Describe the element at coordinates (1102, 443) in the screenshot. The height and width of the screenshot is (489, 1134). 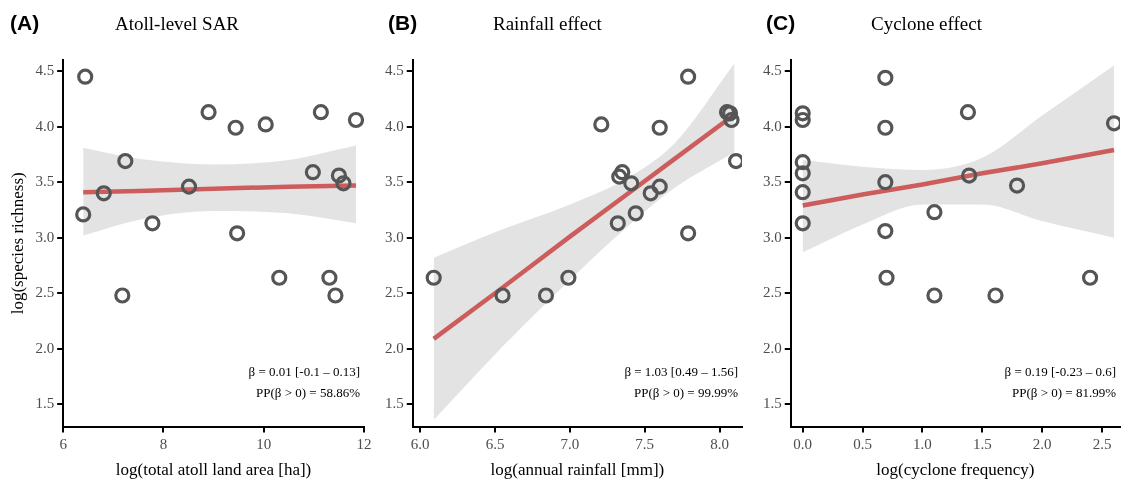
I see `x-tick-label: 2.5` at that location.